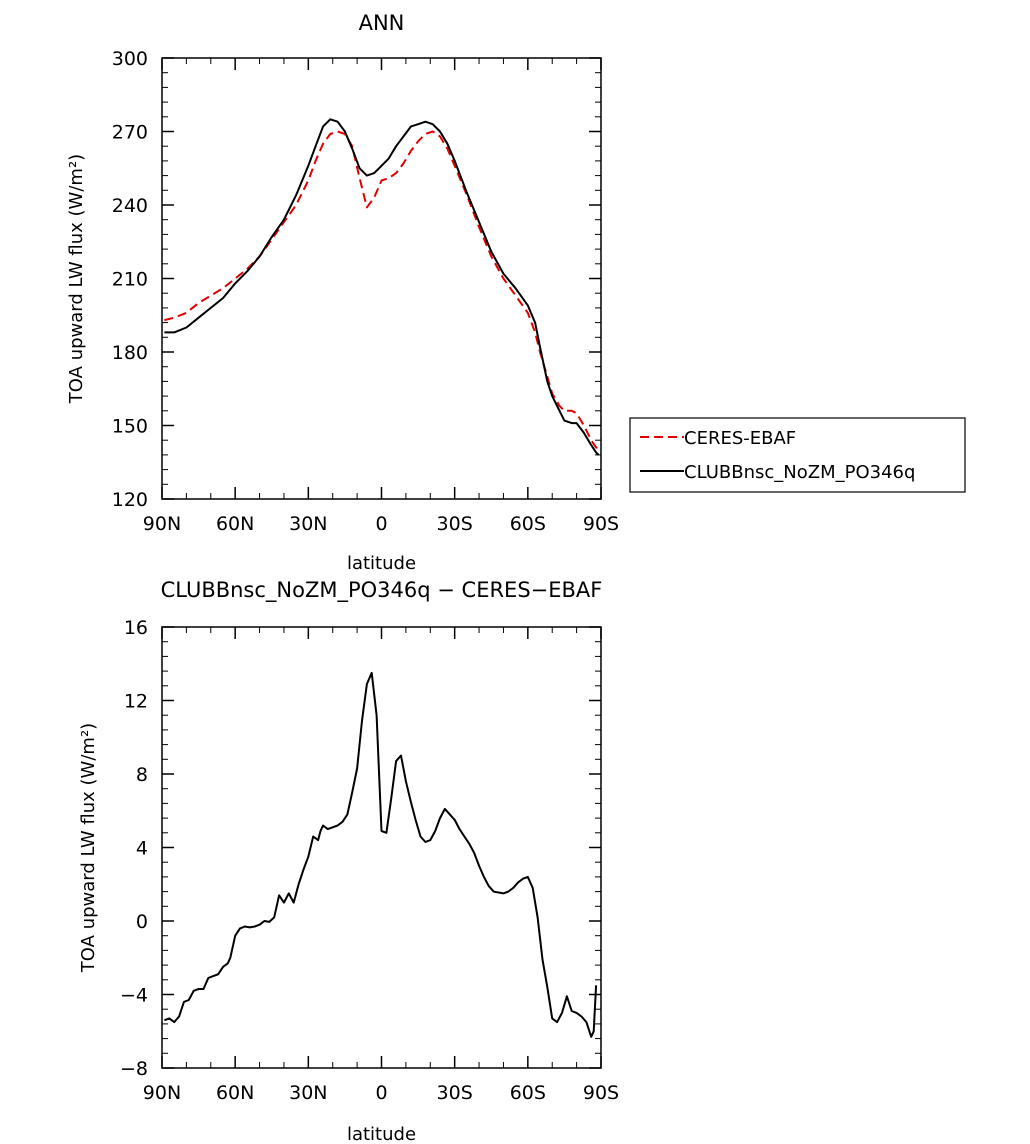  Describe the element at coordinates (134, 1069) in the screenshot. I see `y-tick-label: −8` at that location.